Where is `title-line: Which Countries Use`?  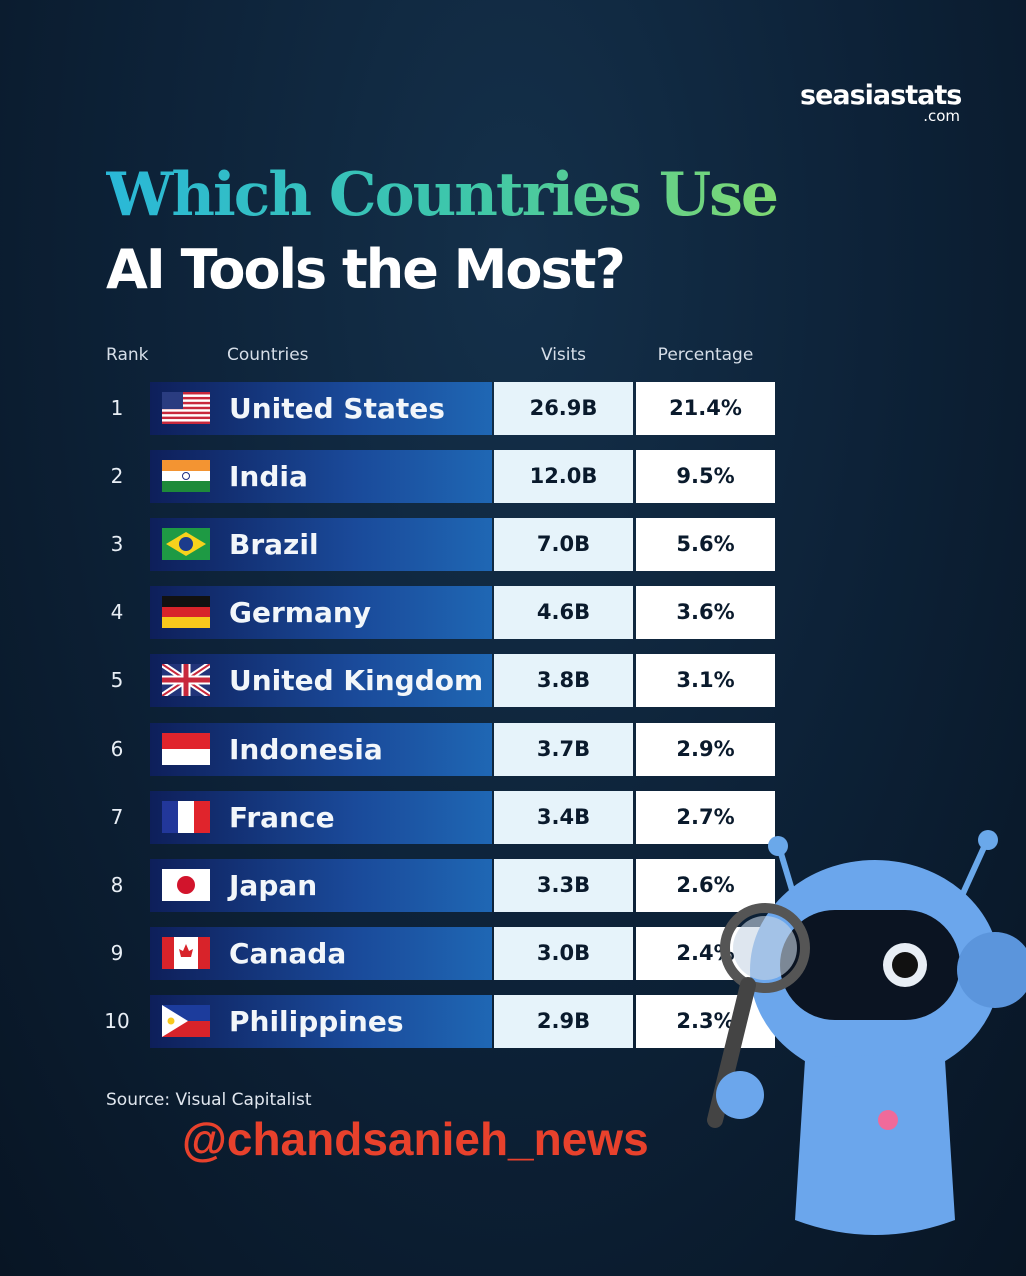 title-line: Which Countries Use is located at coordinates (442, 195).